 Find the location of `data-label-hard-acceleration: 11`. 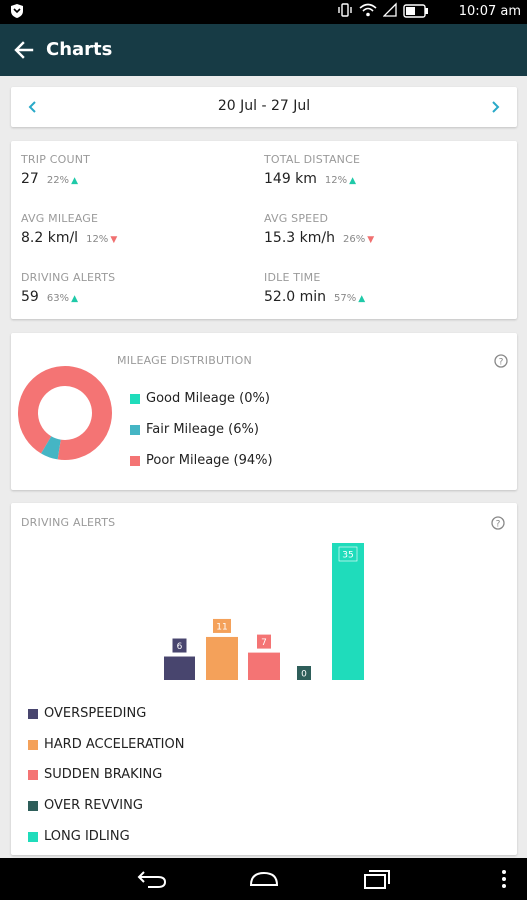

data-label-hard-acceleration: 11 is located at coordinates (221, 627).